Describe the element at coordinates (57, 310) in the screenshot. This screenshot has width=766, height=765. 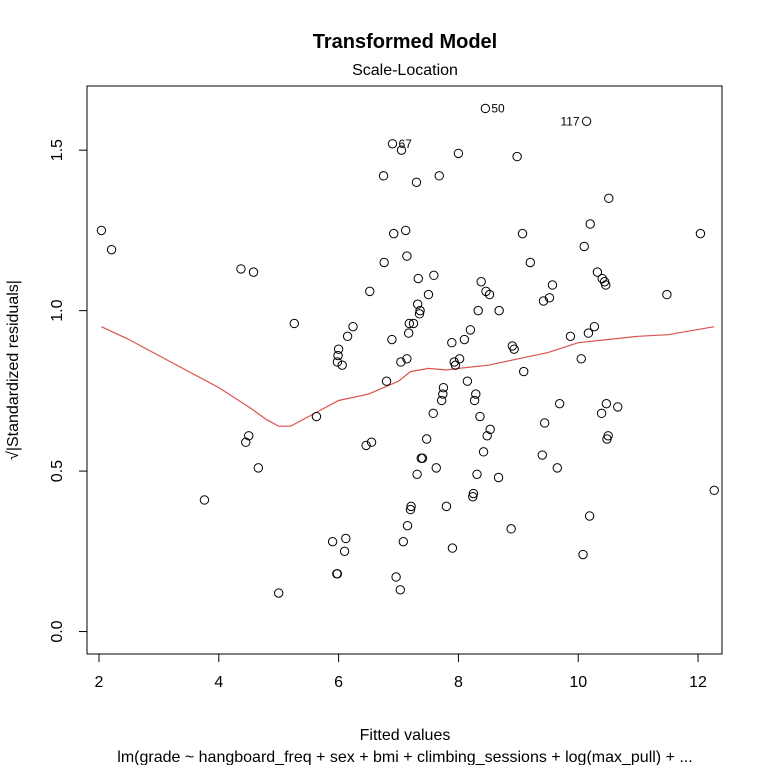
I see `y-tick-label: 1.0` at that location.